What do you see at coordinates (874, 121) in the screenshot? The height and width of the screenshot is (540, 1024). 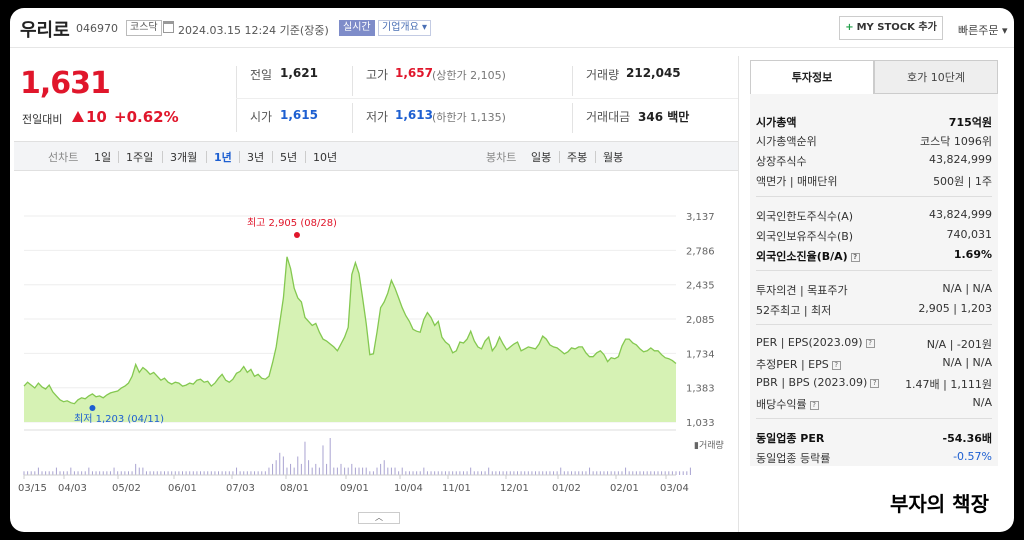 I see `market-cap-row: 시가총액 715억원` at bounding box center [874, 121].